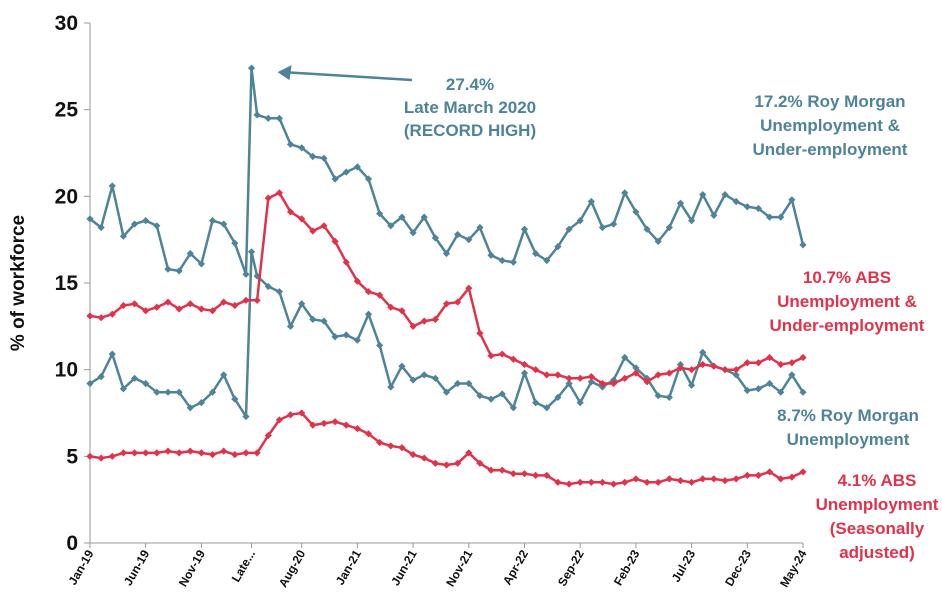 The image size is (942, 613). What do you see at coordinates (292, 568) in the screenshot?
I see `x-tick-label: Aug-20` at bounding box center [292, 568].